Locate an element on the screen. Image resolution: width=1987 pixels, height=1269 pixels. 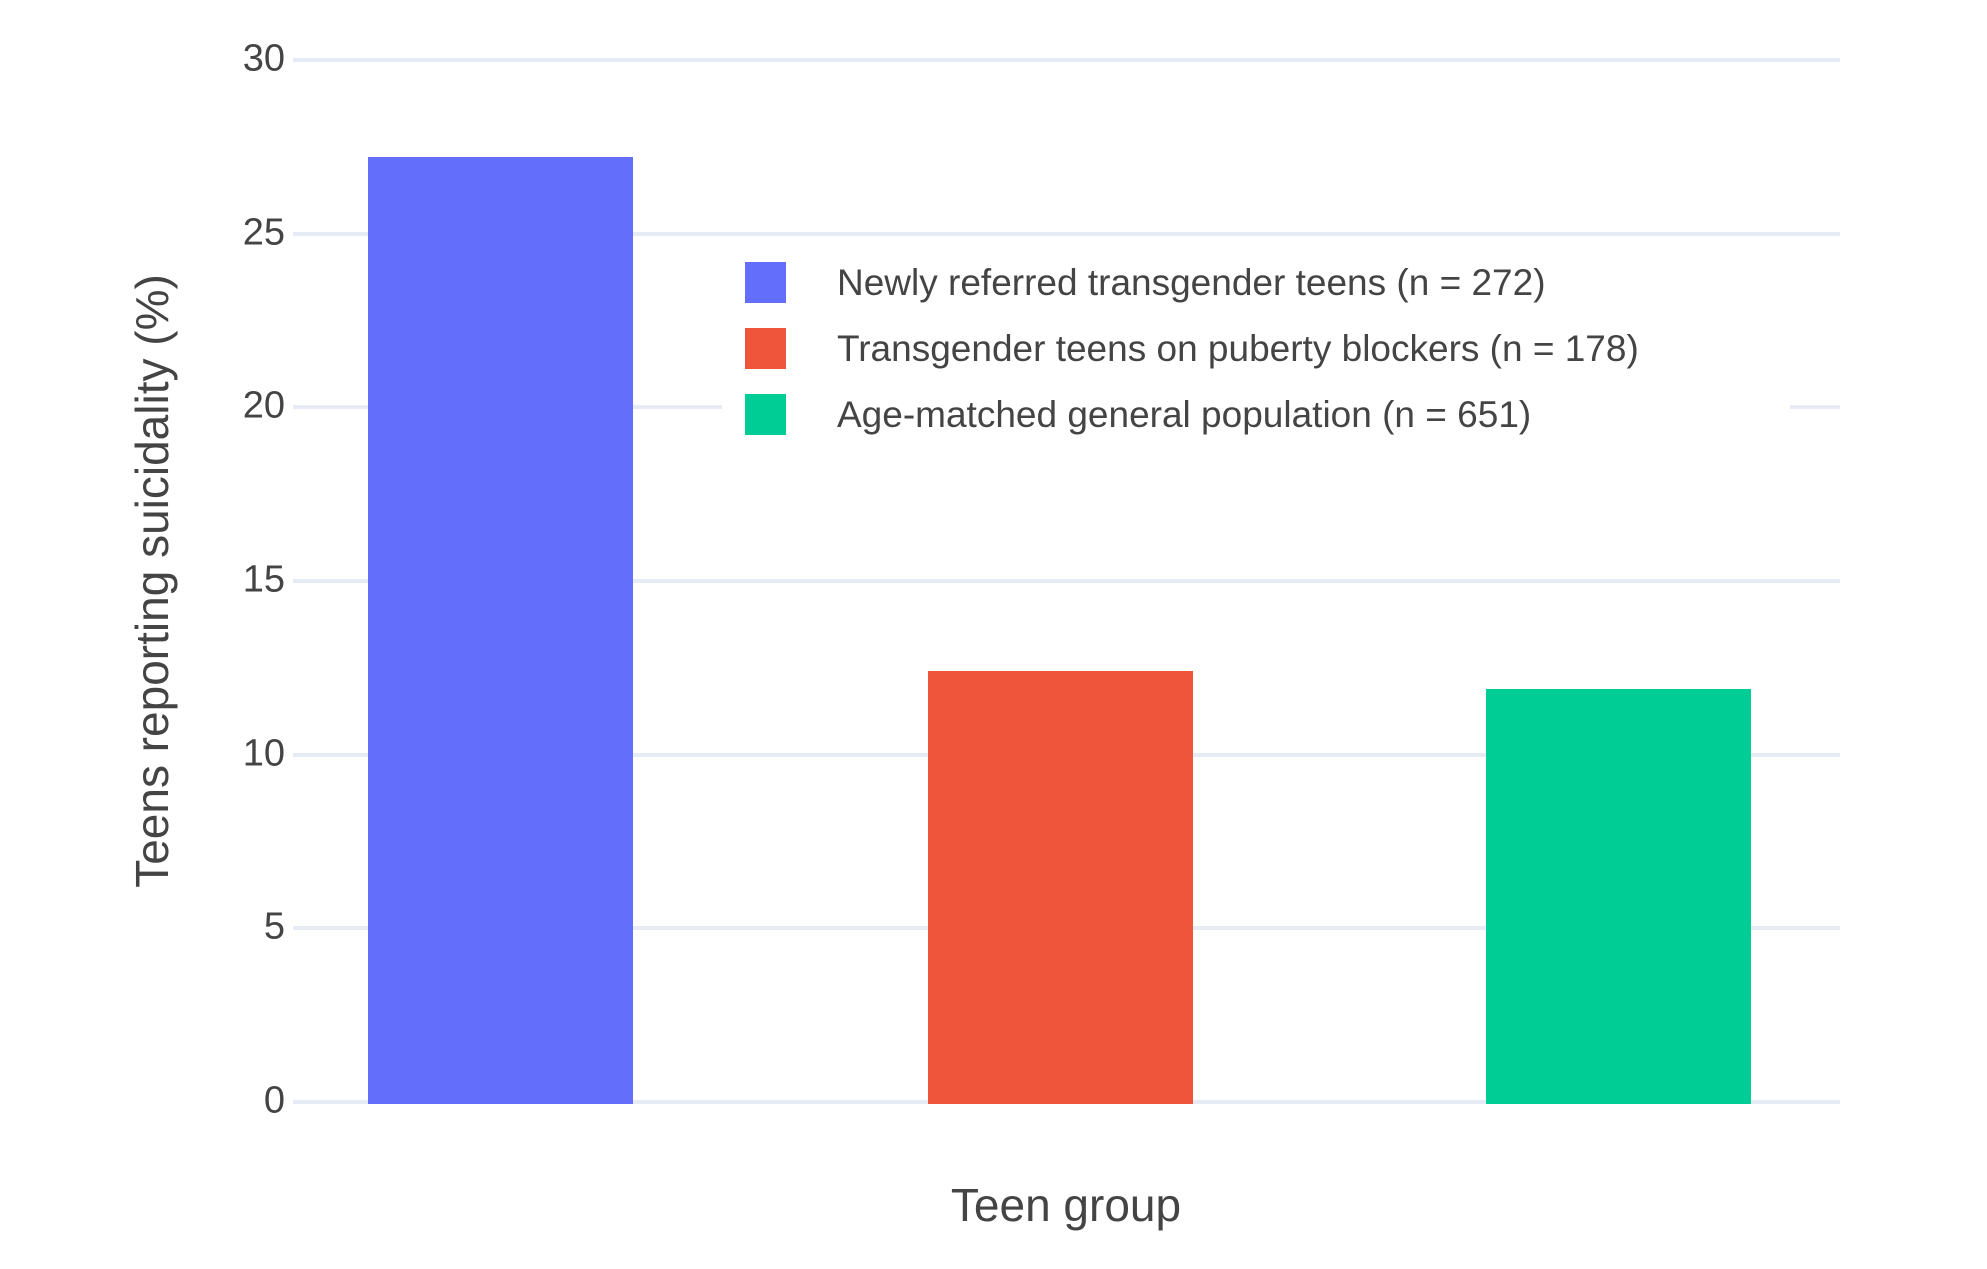
legend-item-2: Age-matched general population (n = 651) is located at coordinates (1267, 414).